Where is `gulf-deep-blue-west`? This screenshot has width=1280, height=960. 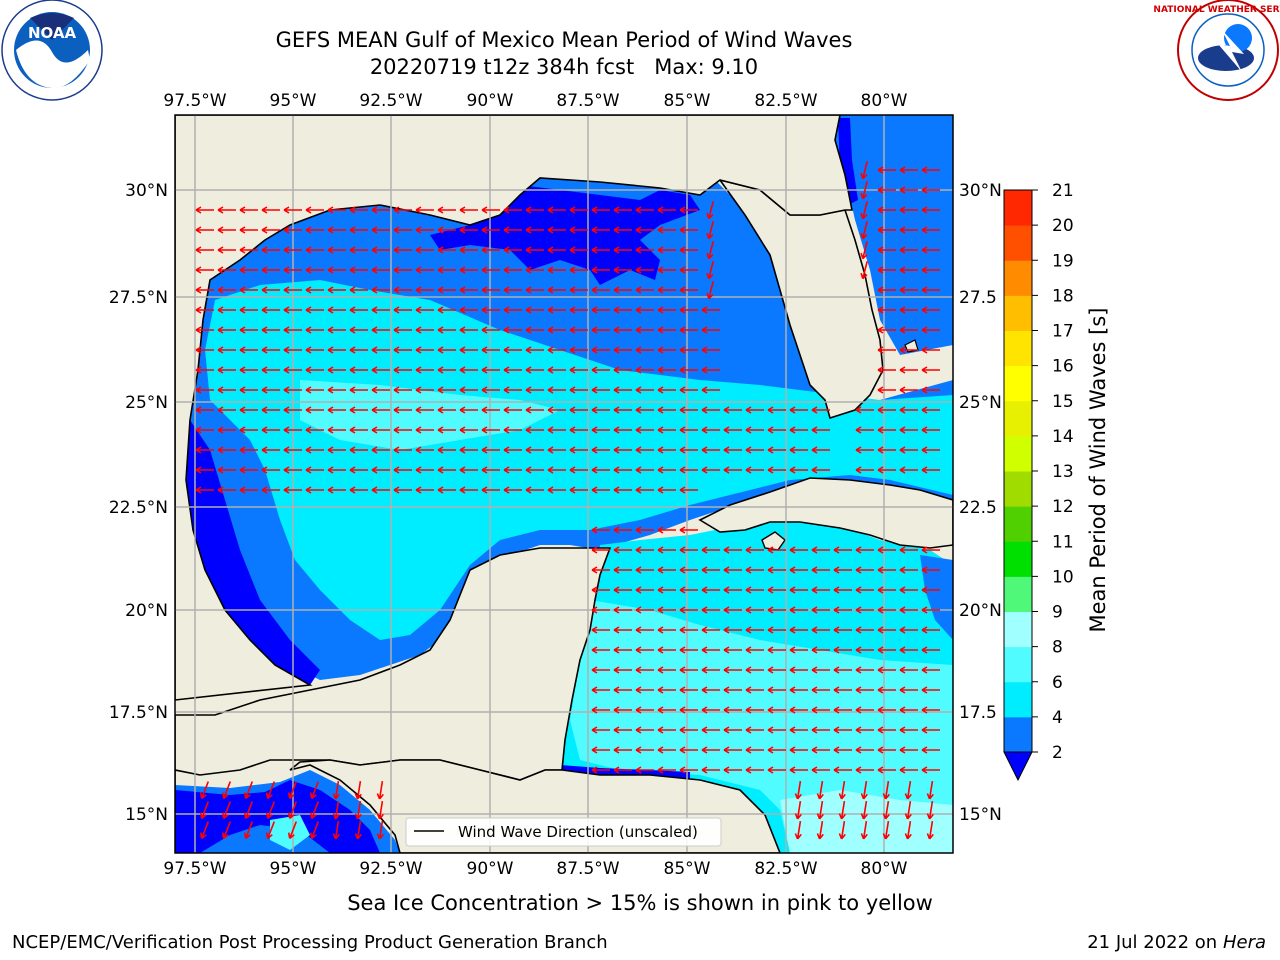 gulf-deep-blue-west is located at coordinates (253, 552).